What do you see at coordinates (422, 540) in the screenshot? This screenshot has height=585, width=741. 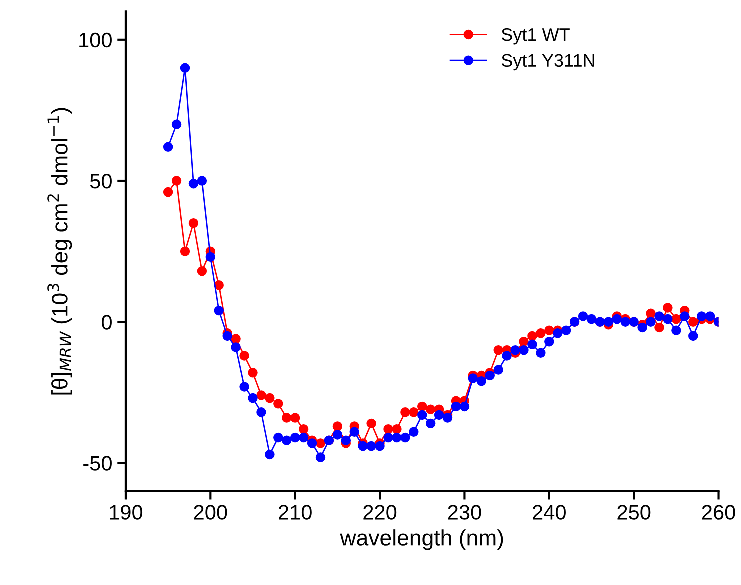 I see `x-axis-title: wavelength (nm)` at bounding box center [422, 540].